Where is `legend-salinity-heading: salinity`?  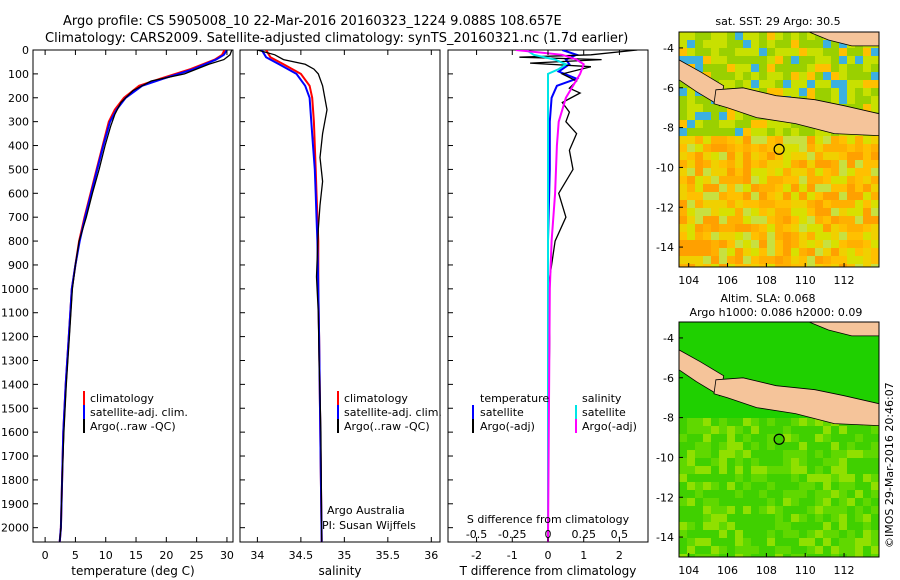 legend-salinity-heading: salinity is located at coordinates (602, 398).